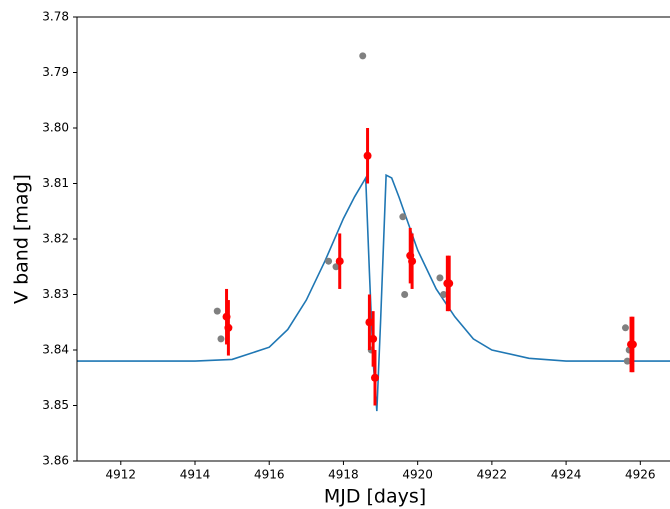 This screenshot has height=509, width=670. Describe the element at coordinates (566, 475) in the screenshot. I see `x-tick-label: 4924` at that location.